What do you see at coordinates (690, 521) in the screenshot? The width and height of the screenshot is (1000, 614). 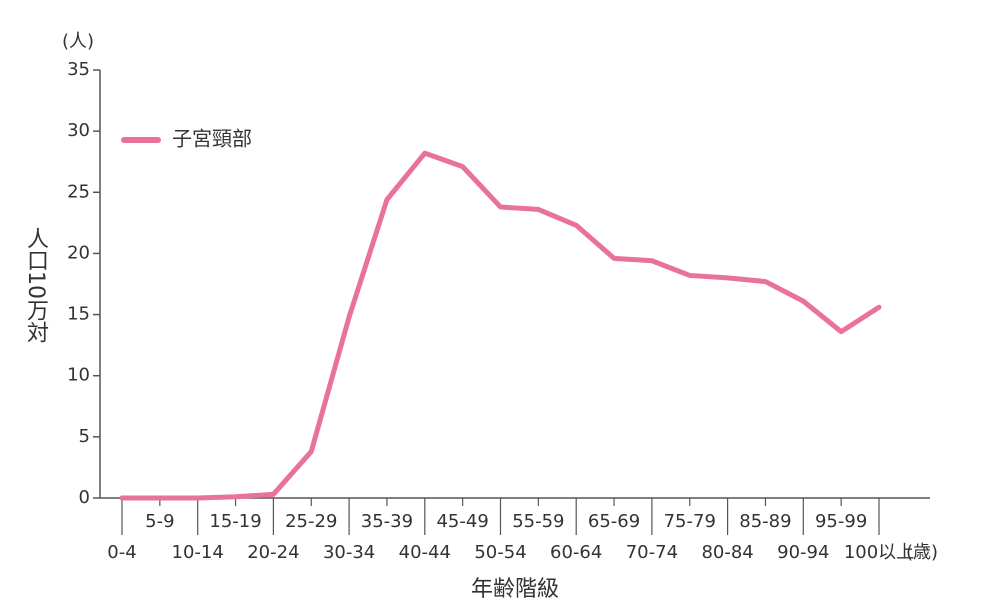 I see `x-tick-label: 75-79` at bounding box center [690, 521].